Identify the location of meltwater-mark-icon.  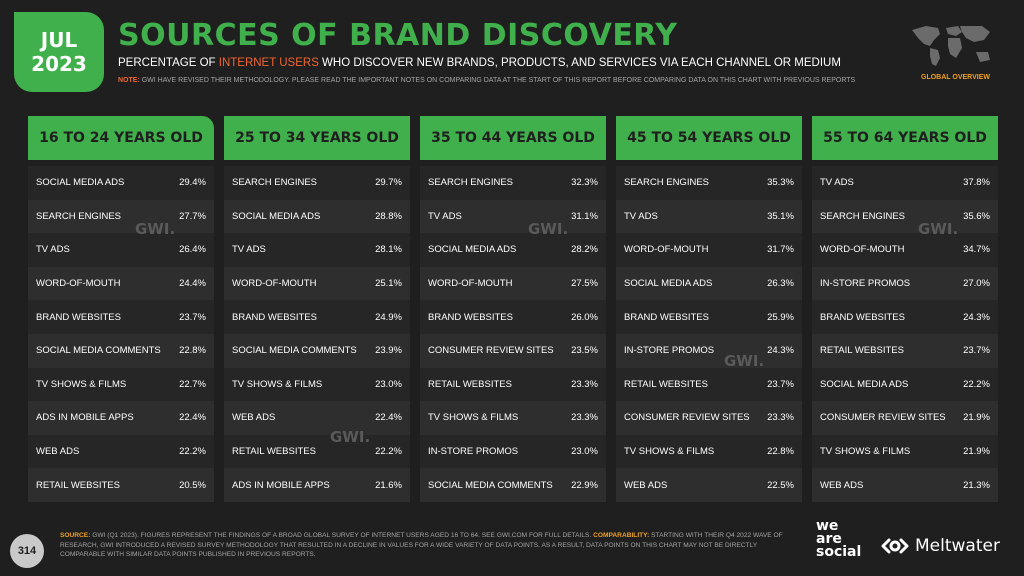
(895, 546).